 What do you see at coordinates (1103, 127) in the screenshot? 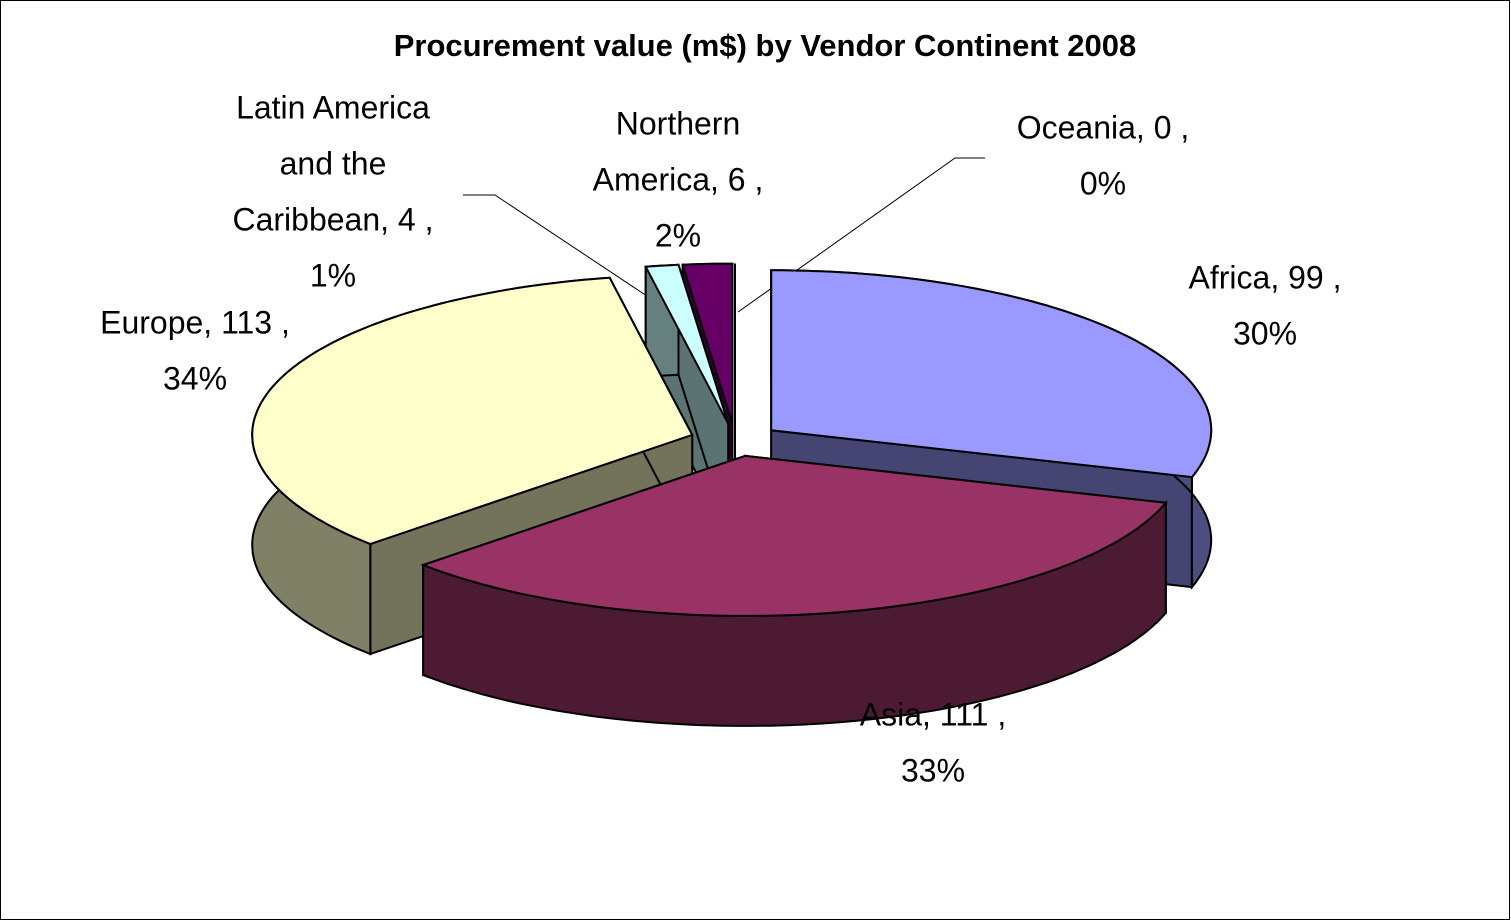
I see `data-label: Oceania, 0 ,` at bounding box center [1103, 127].